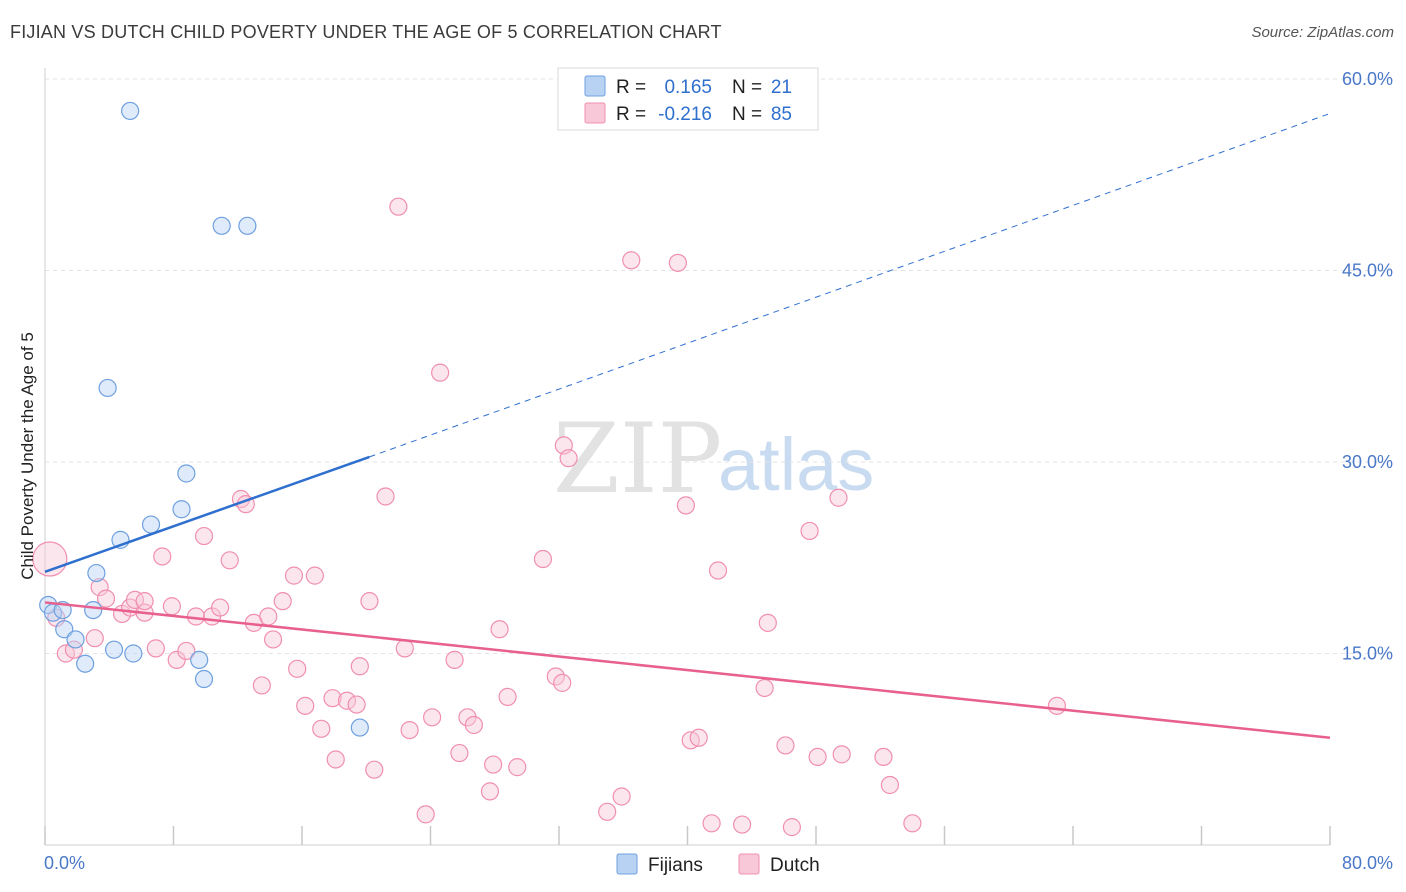 Image resolution: width=1406 pixels, height=892 pixels. Describe the element at coordinates (1367, 79) in the screenshot. I see `y-tick-label-60: 60.0%` at that location.